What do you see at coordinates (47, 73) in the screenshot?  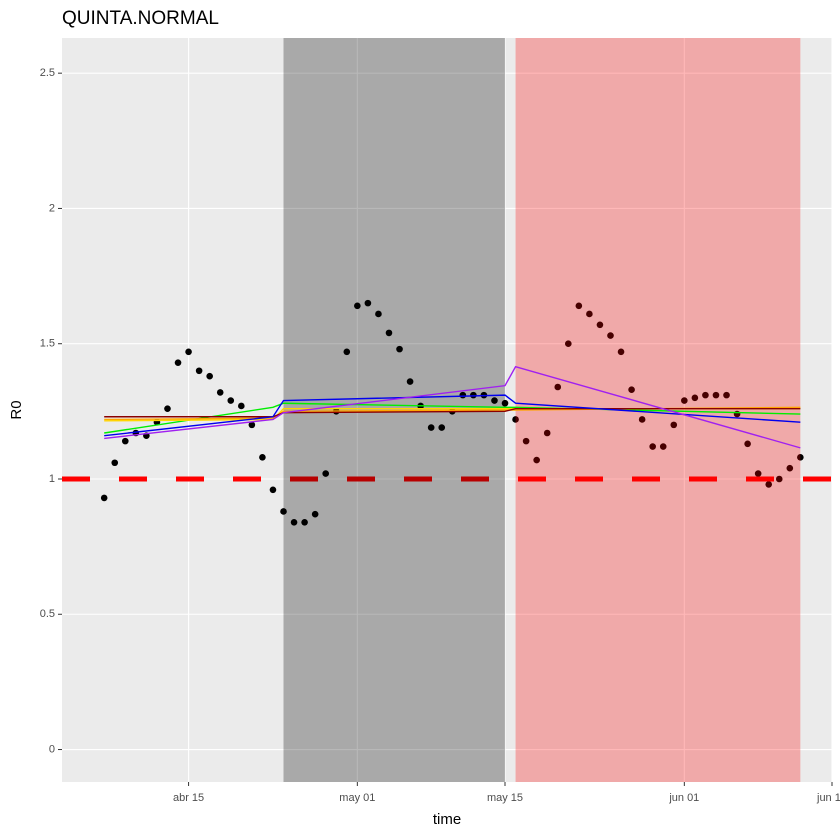 I see `y-tick-label: 2.5` at bounding box center [47, 73].